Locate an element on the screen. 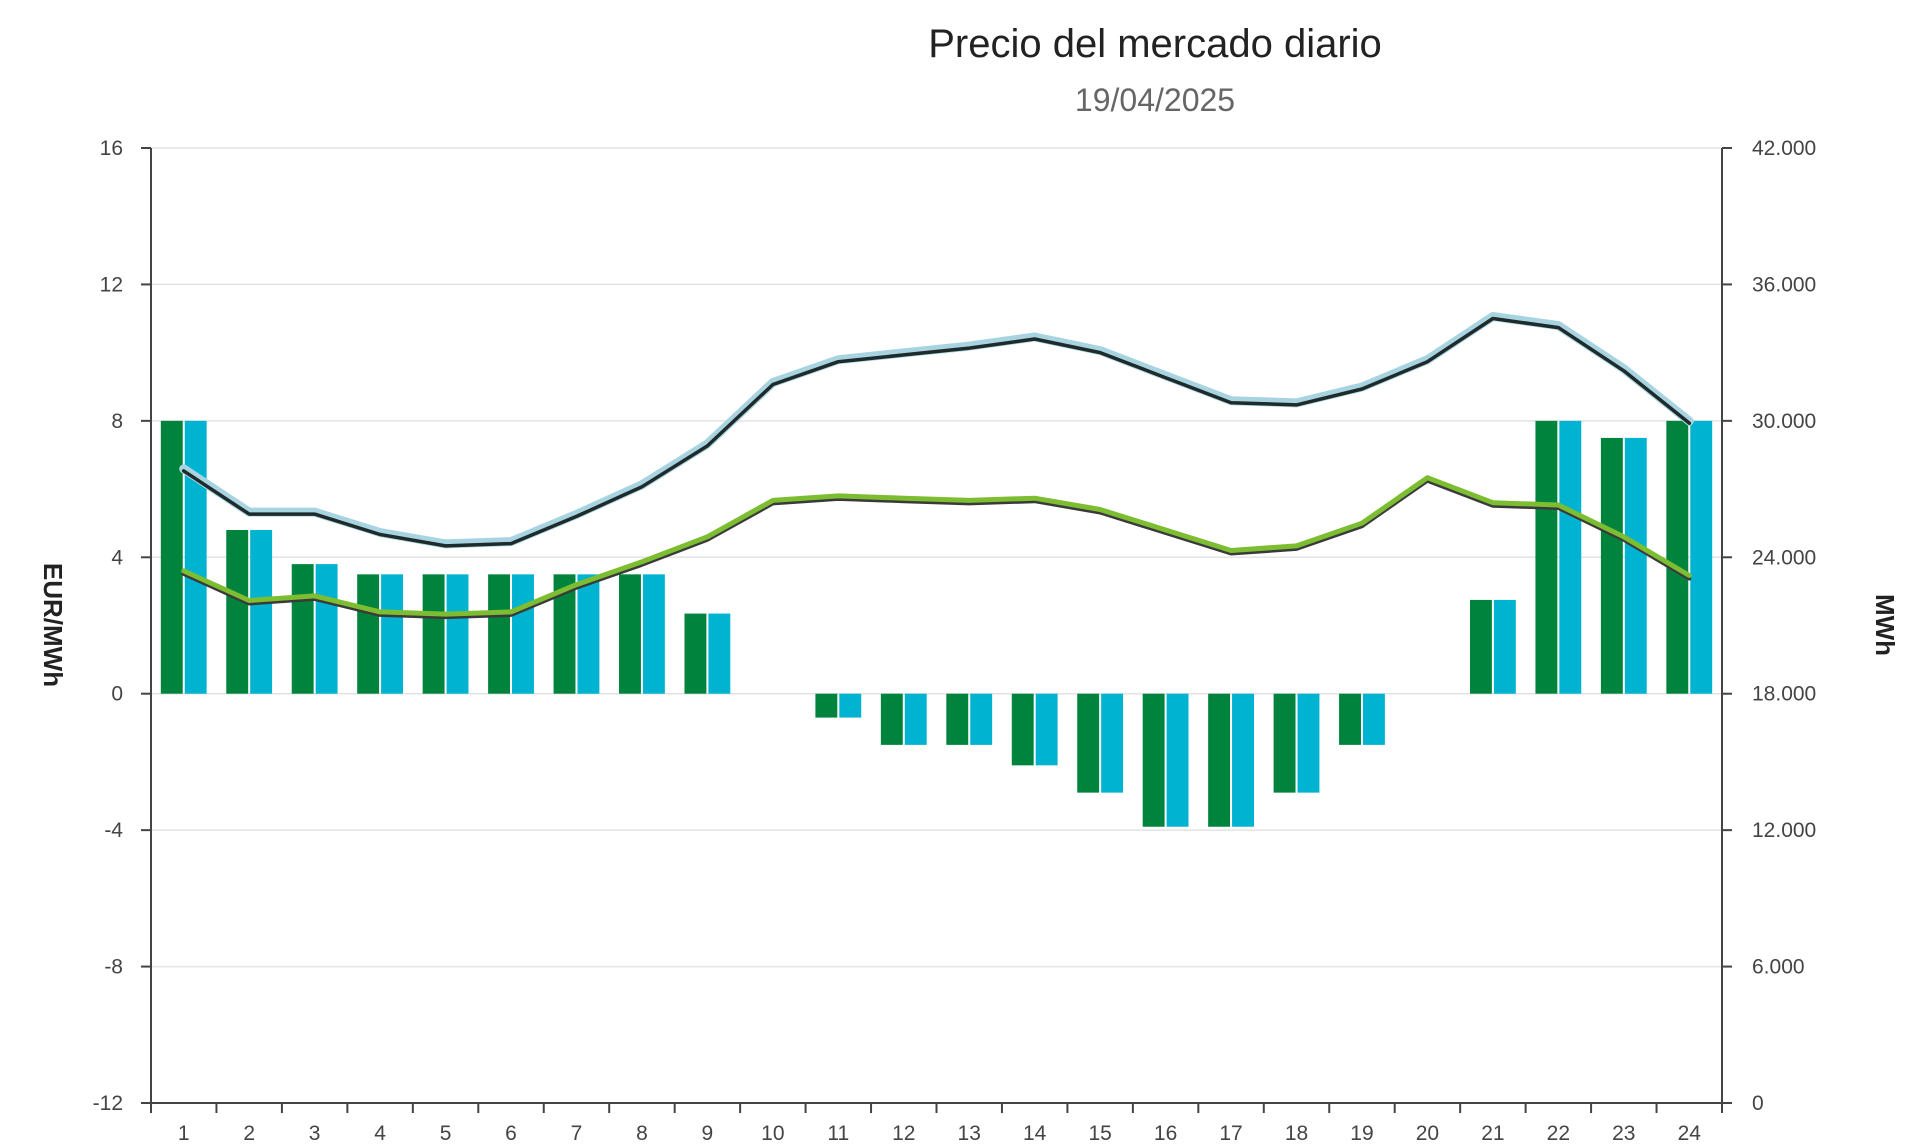 This screenshot has height=1148, width=1920. y-right-tick-label: 30.000 is located at coordinates (1784, 421).